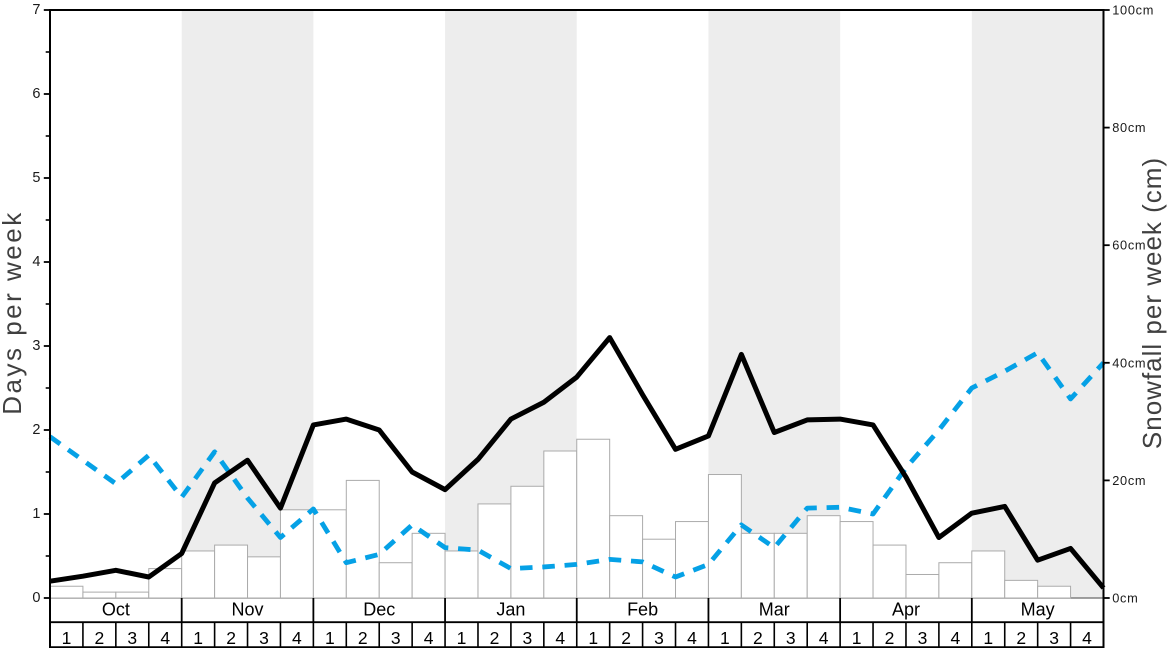 The width and height of the screenshot is (1168, 653). What do you see at coordinates (36, 178) in the screenshot?
I see `svg-text: 5` at bounding box center [36, 178].